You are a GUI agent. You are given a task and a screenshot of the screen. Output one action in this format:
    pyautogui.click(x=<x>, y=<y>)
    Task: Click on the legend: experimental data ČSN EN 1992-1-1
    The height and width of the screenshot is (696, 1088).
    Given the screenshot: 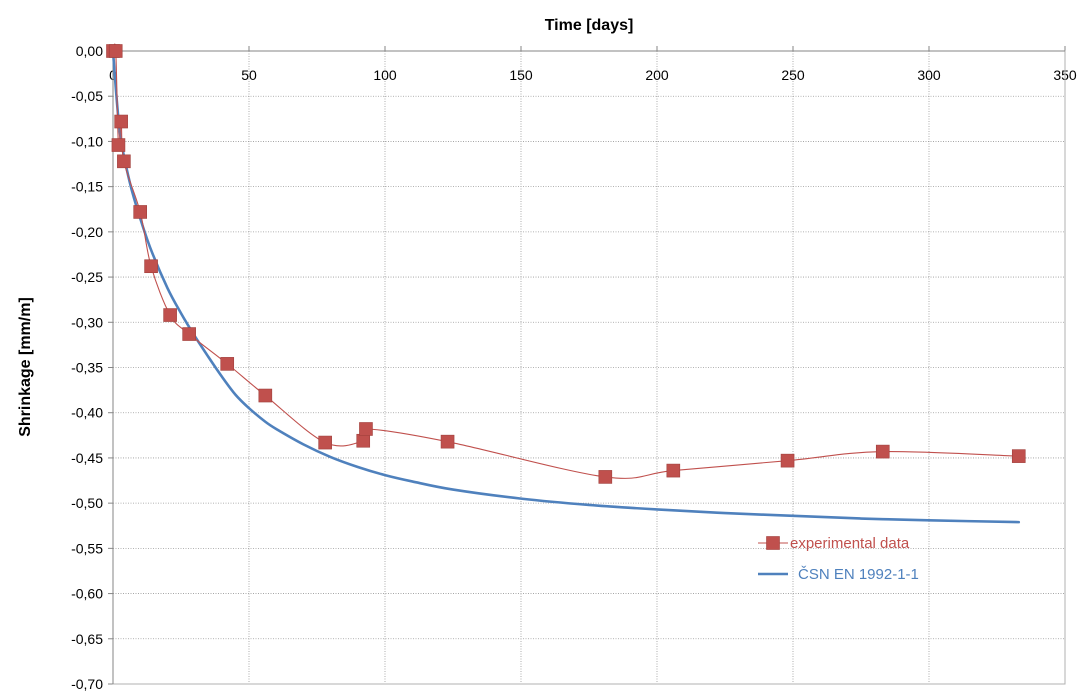 What is the action you would take?
    pyautogui.click(x=838, y=559)
    